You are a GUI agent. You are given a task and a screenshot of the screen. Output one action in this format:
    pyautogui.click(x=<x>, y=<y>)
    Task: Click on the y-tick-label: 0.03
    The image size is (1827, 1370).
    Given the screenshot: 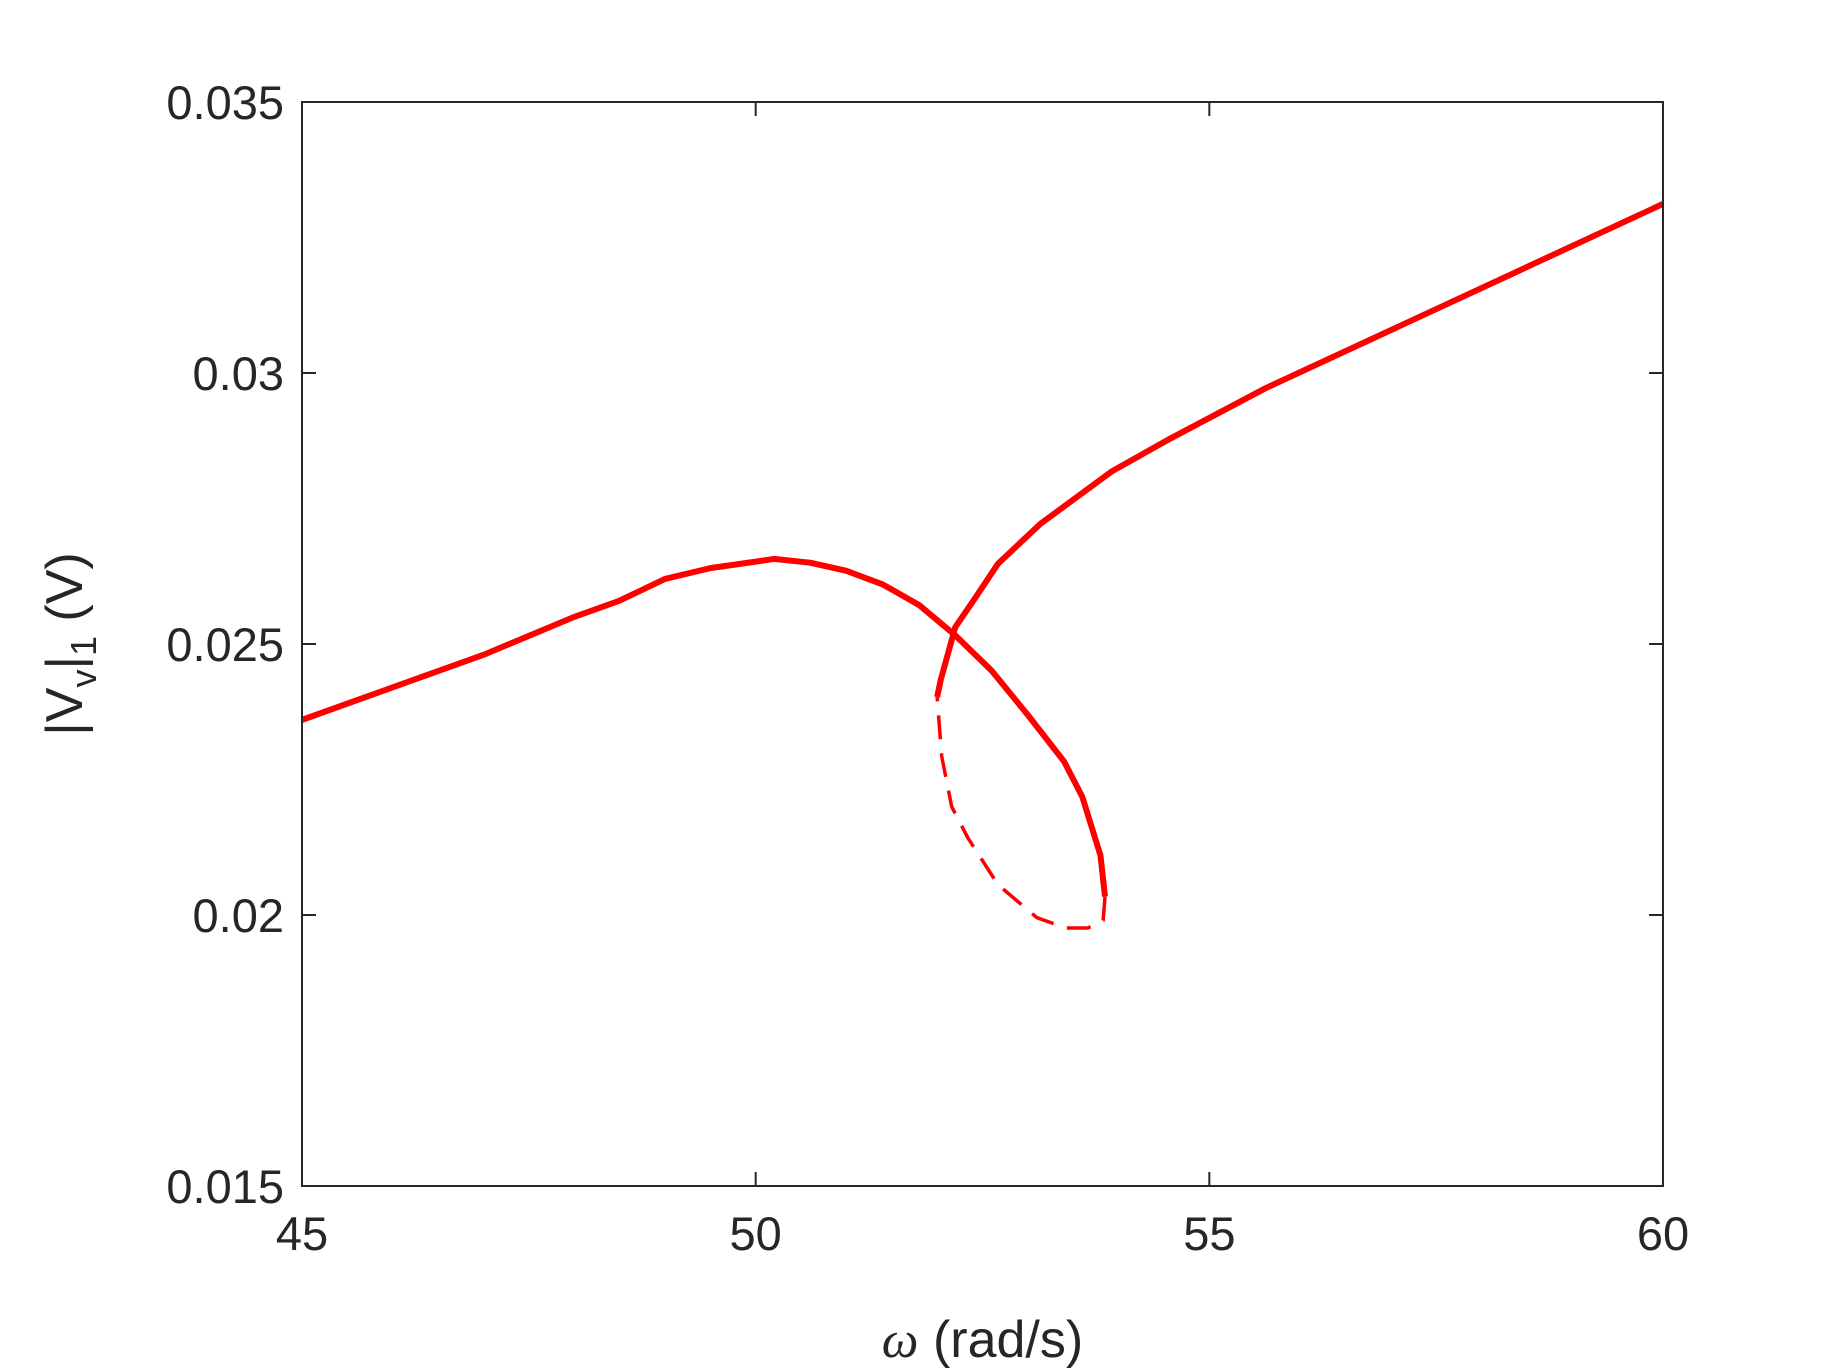 What is the action you would take?
    pyautogui.click(x=238, y=373)
    